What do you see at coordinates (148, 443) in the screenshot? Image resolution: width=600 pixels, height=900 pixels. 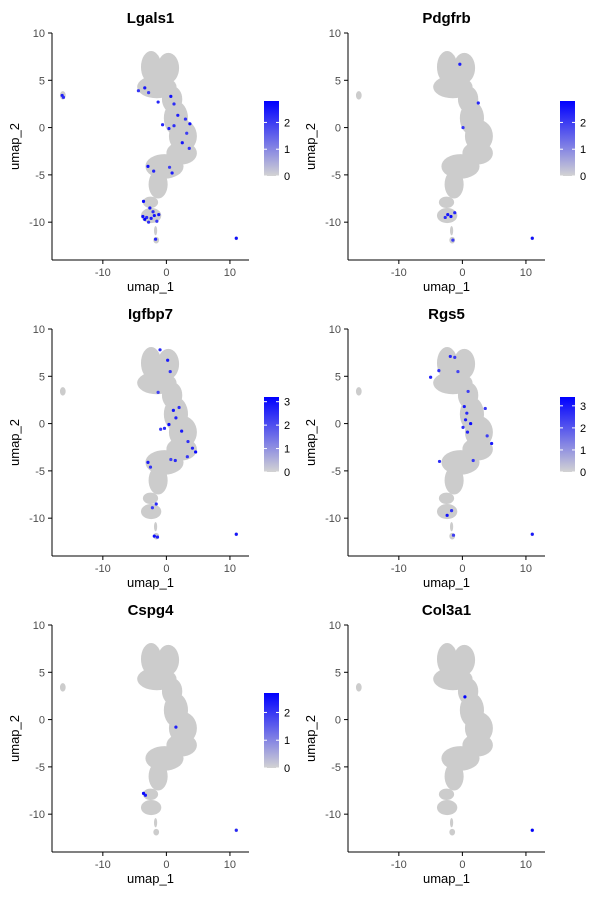 I see `background-cells` at bounding box center [148, 443].